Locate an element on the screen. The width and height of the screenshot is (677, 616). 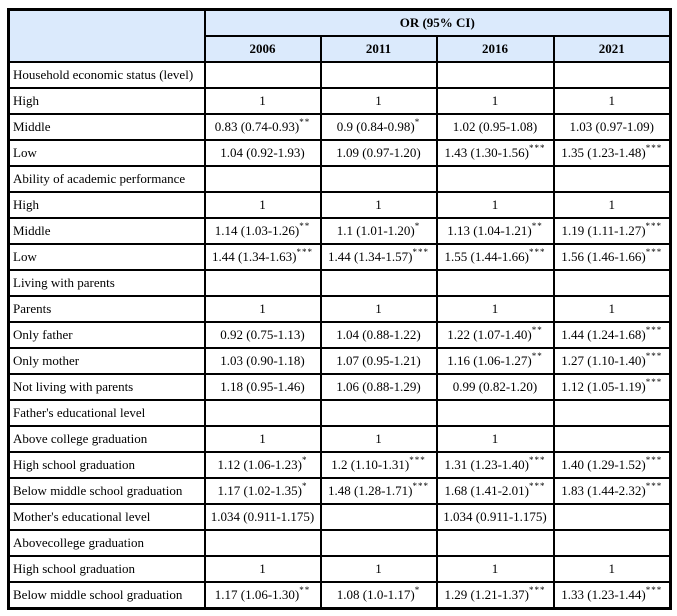
or-value: 1.02 (0.95-1.08) is located at coordinates (495, 126).